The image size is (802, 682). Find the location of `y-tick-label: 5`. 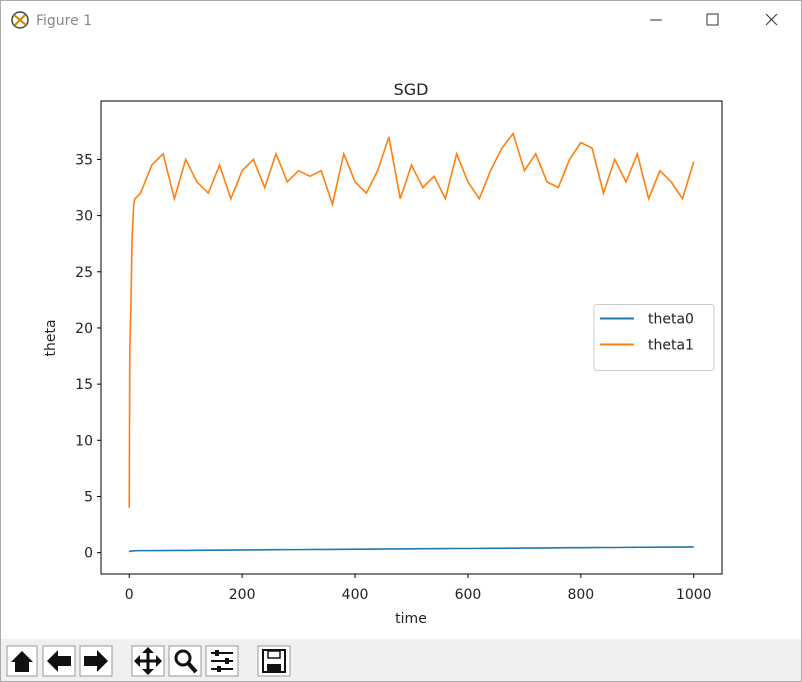

y-tick-label: 5 is located at coordinates (88, 497).